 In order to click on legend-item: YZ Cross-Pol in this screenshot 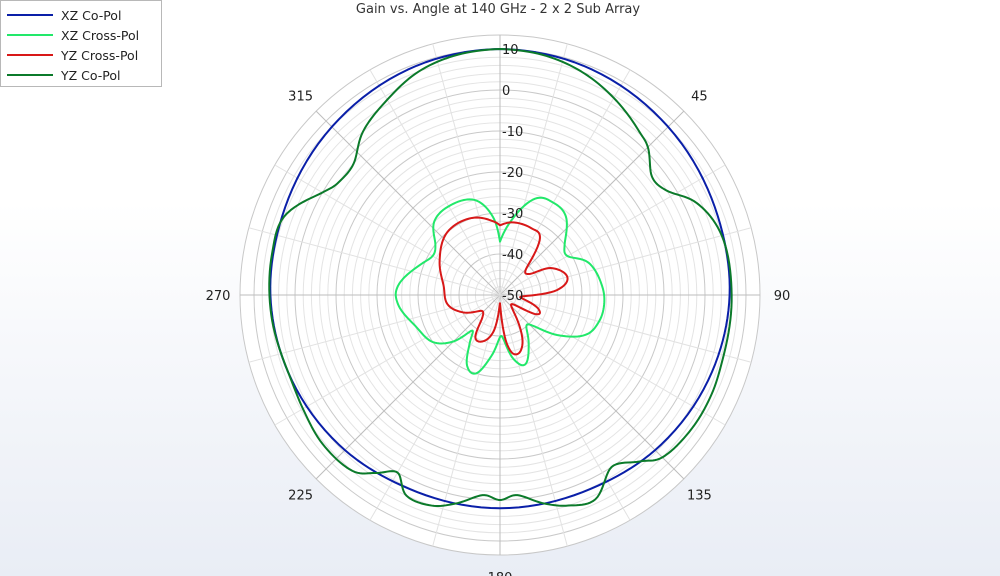, I will do `click(72, 55)`.